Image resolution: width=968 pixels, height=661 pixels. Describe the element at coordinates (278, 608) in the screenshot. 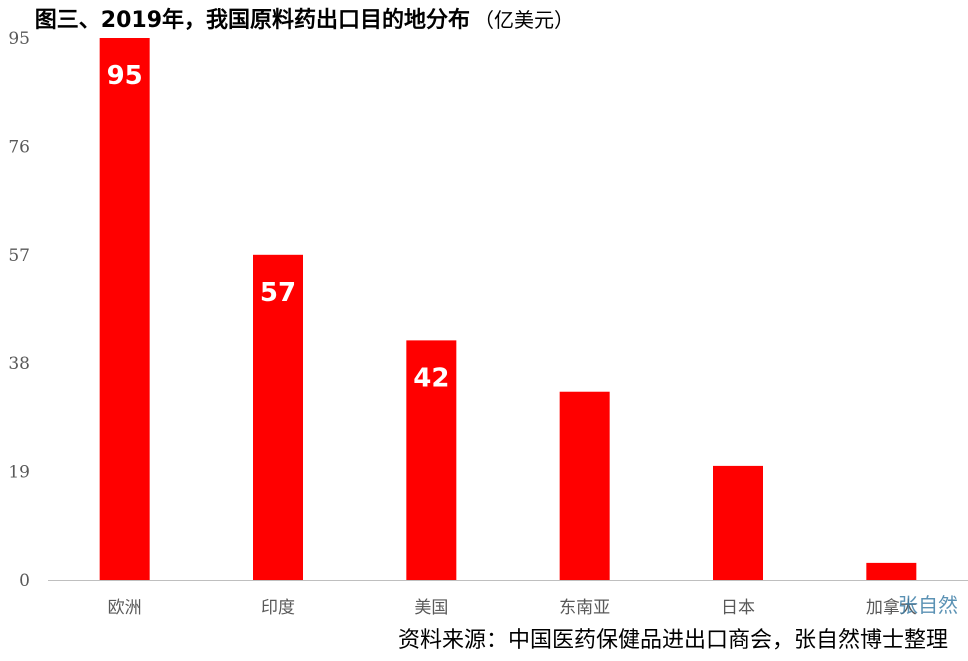

I see `category-label: 印度` at that location.